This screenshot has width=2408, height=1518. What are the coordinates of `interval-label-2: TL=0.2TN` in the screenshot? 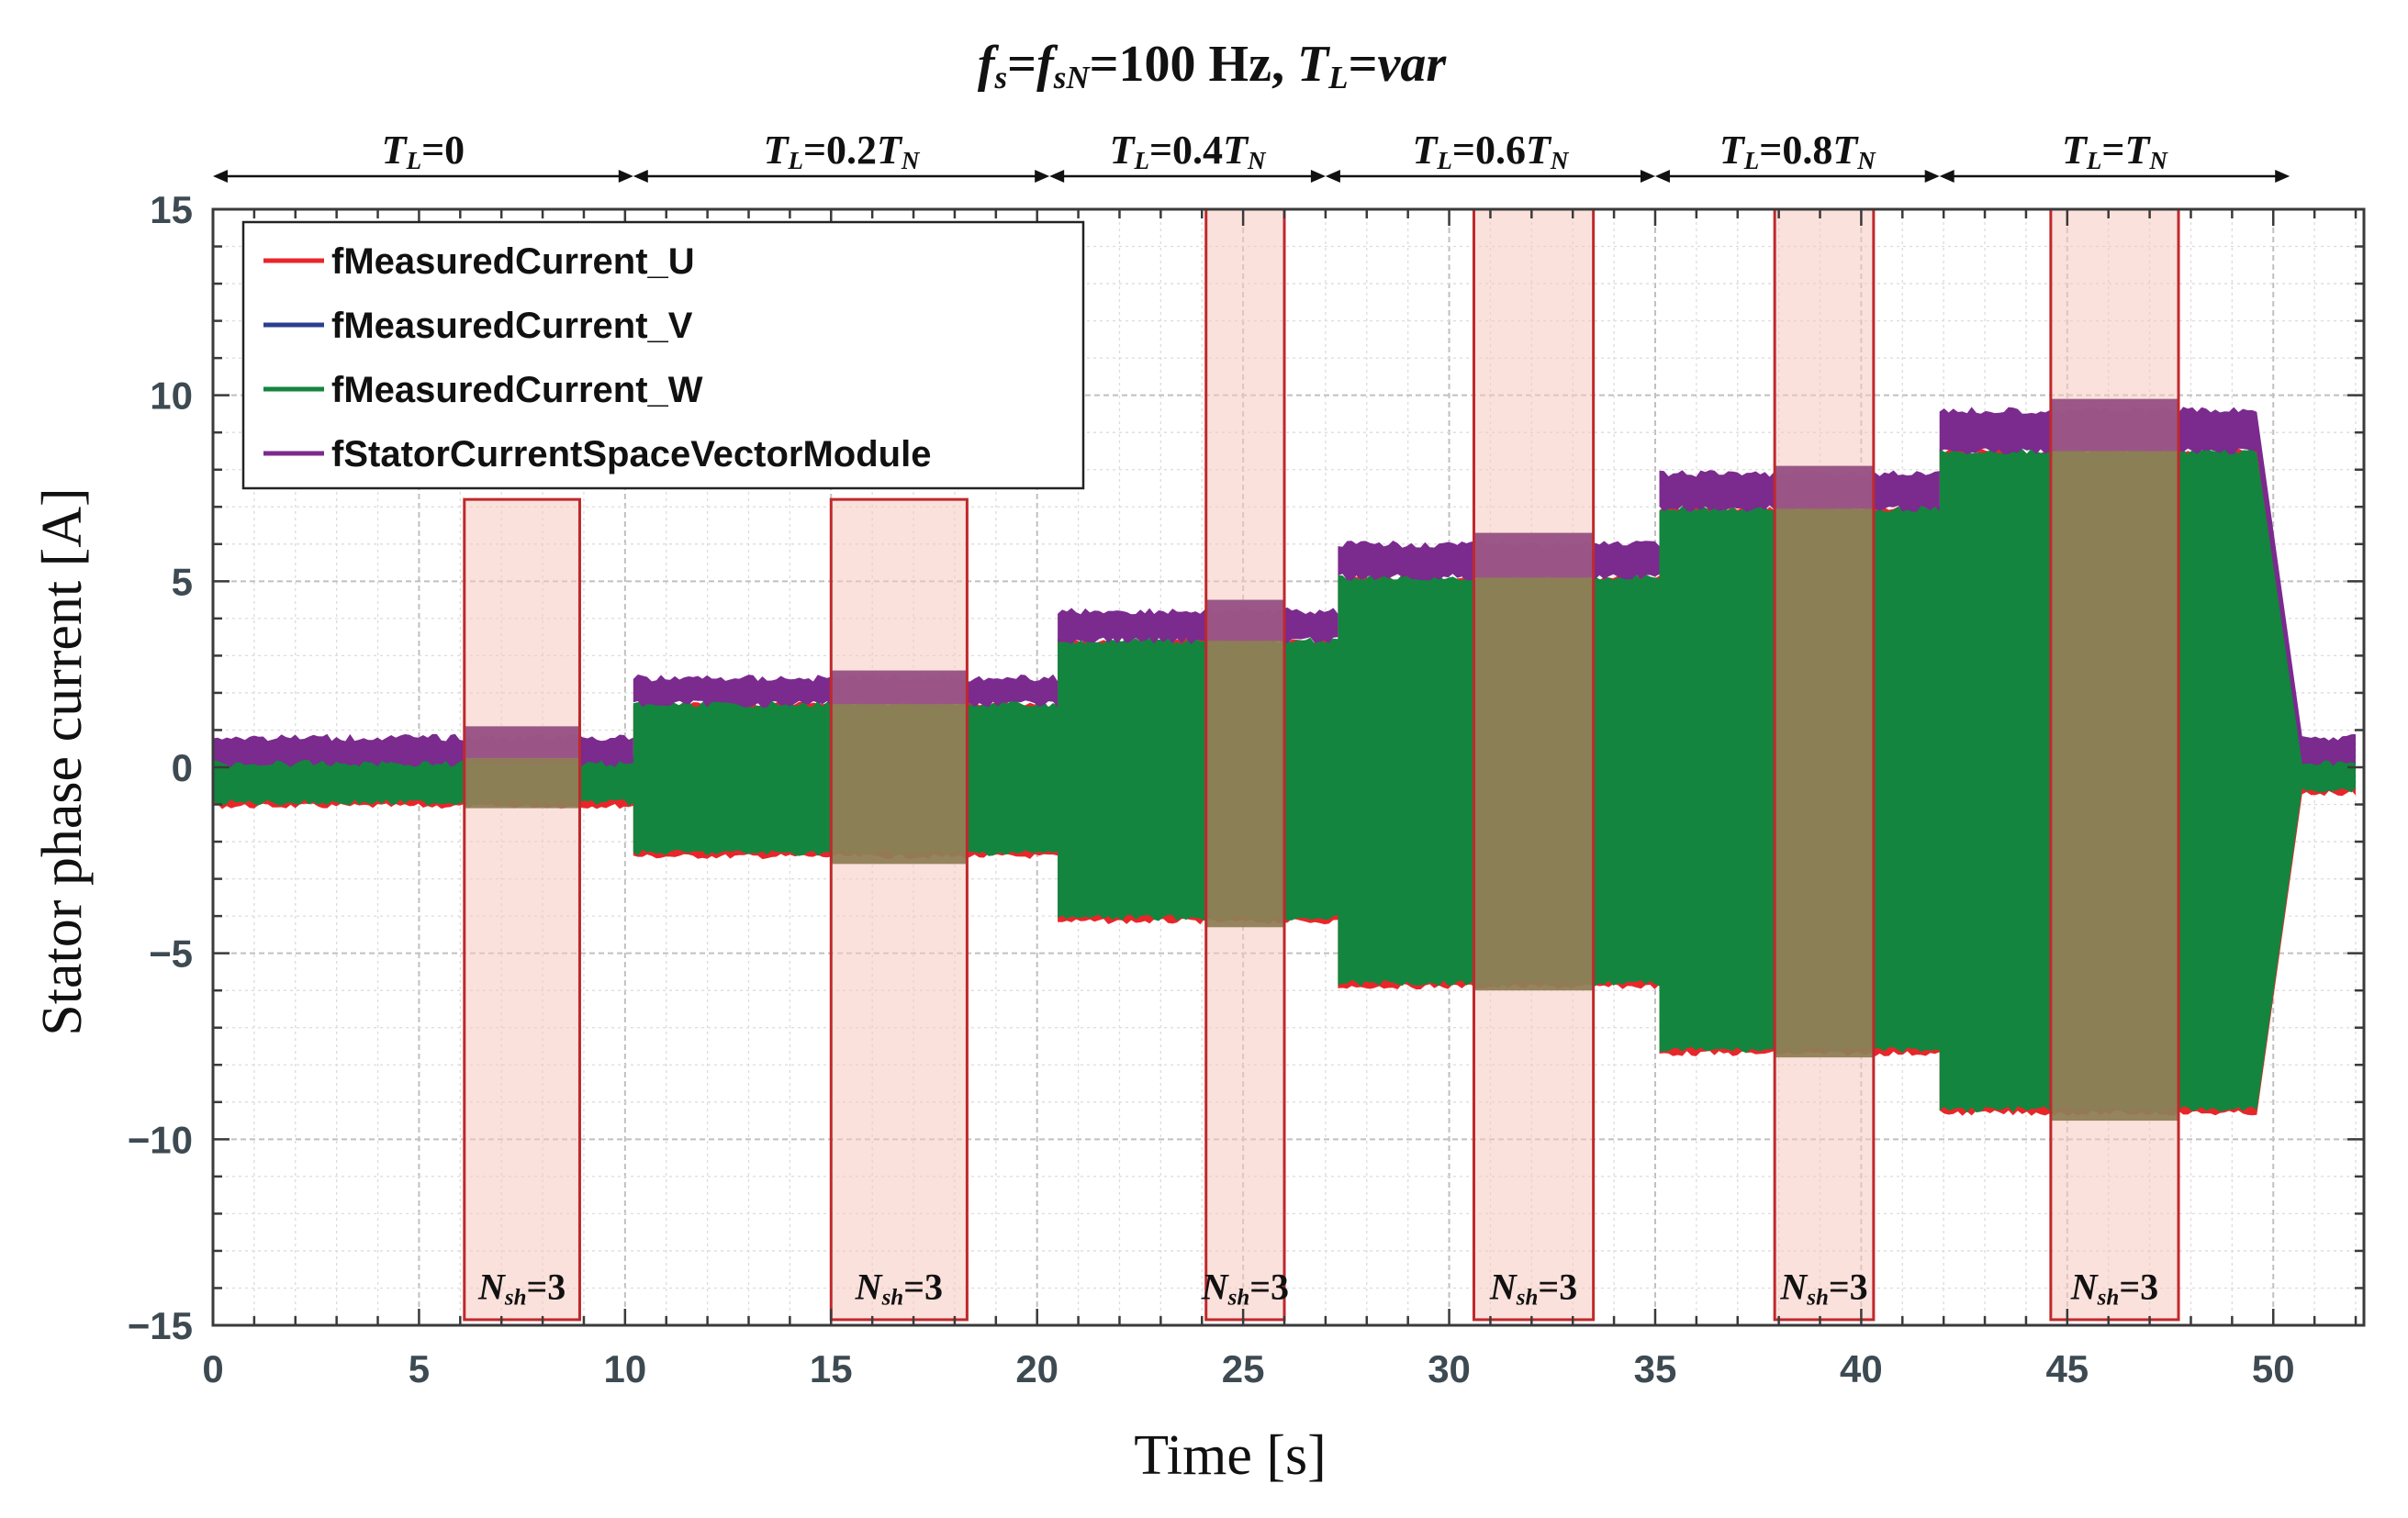 It's located at (842, 151).